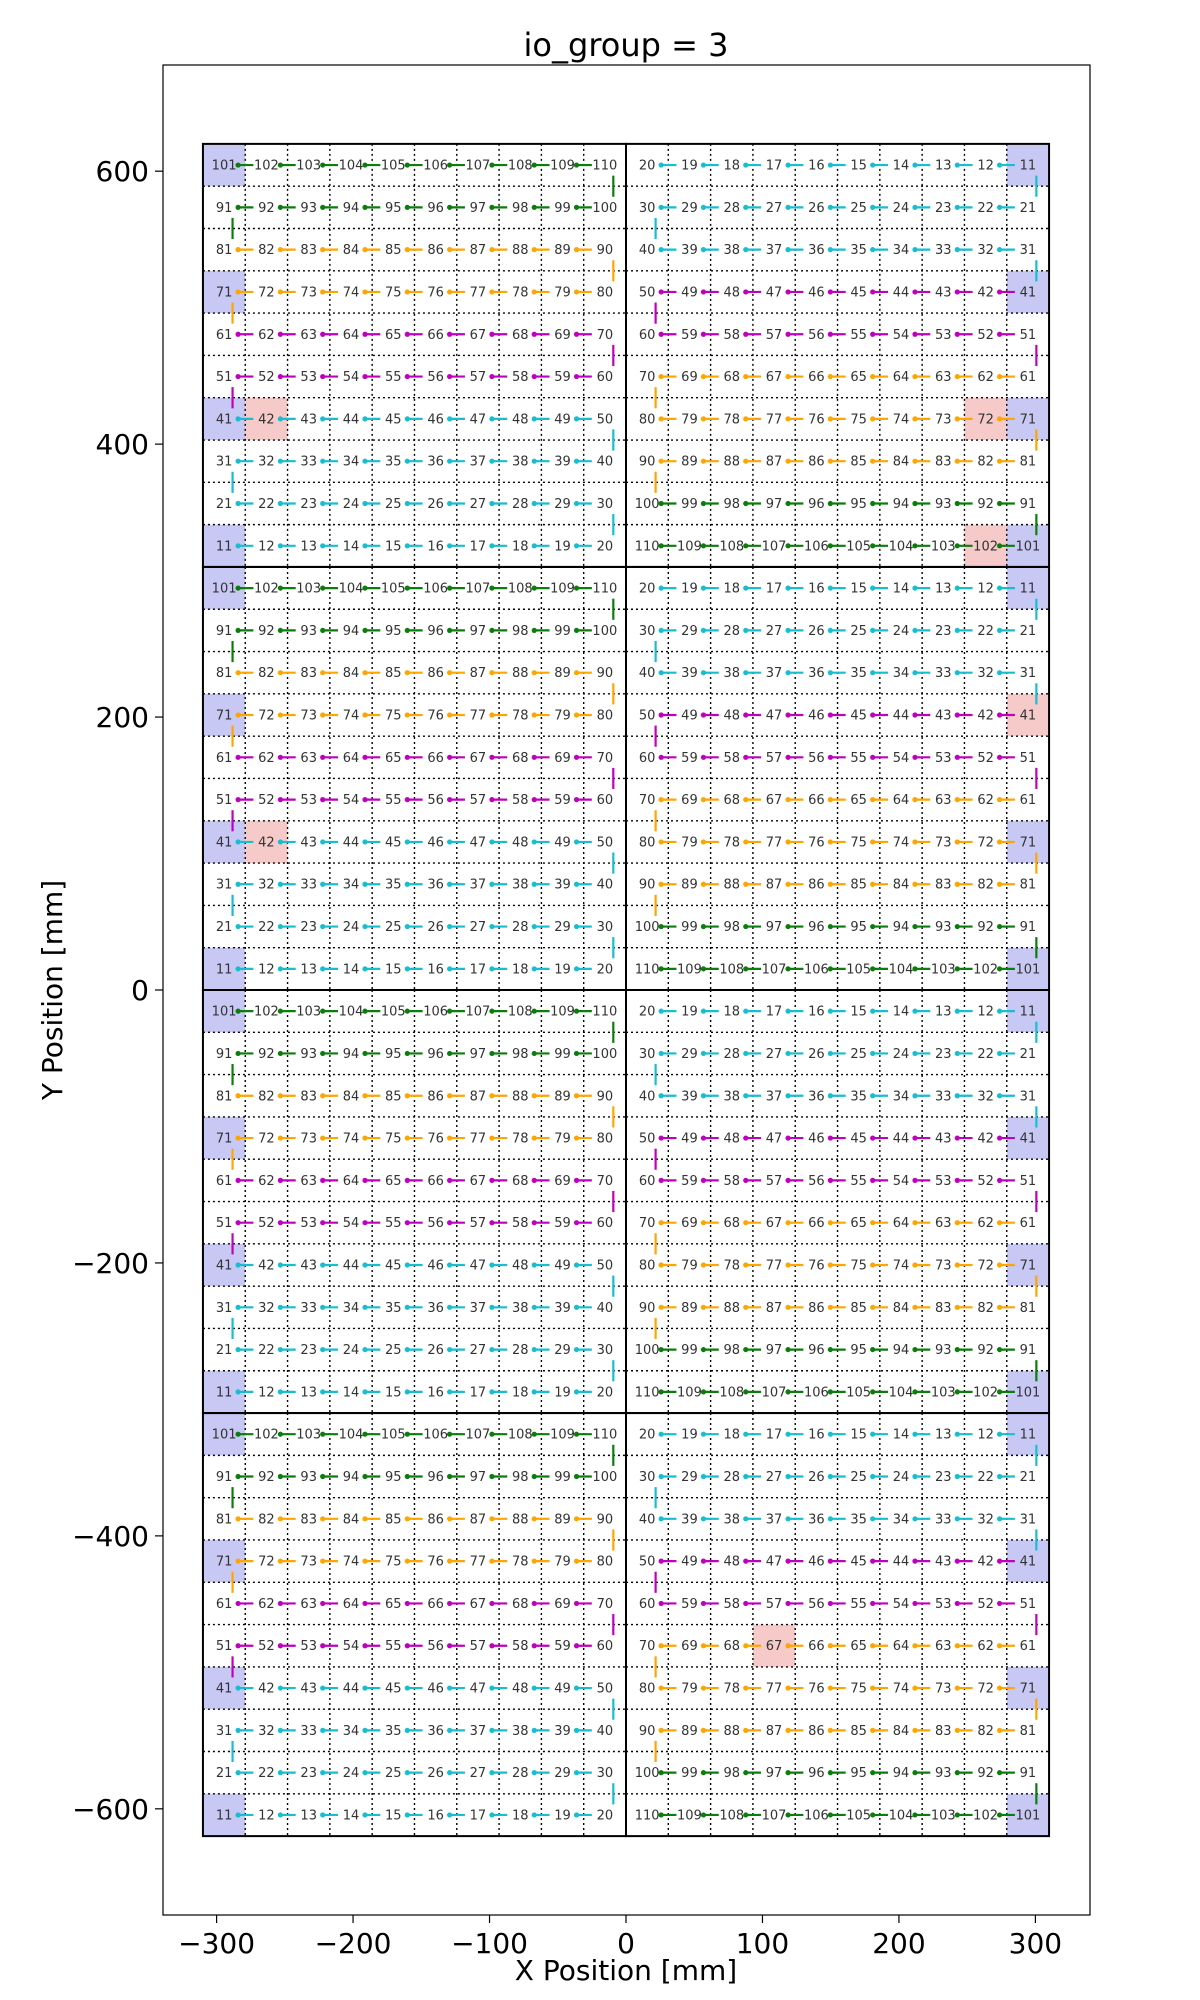  Describe the element at coordinates (605, 1308) in the screenshot. I see `chip-label: 40` at that location.